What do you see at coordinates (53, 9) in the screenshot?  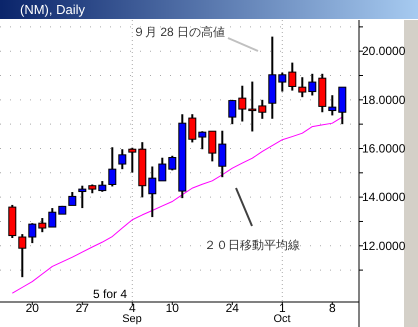 I see `chart-title: (NM), Daily` at bounding box center [53, 9].